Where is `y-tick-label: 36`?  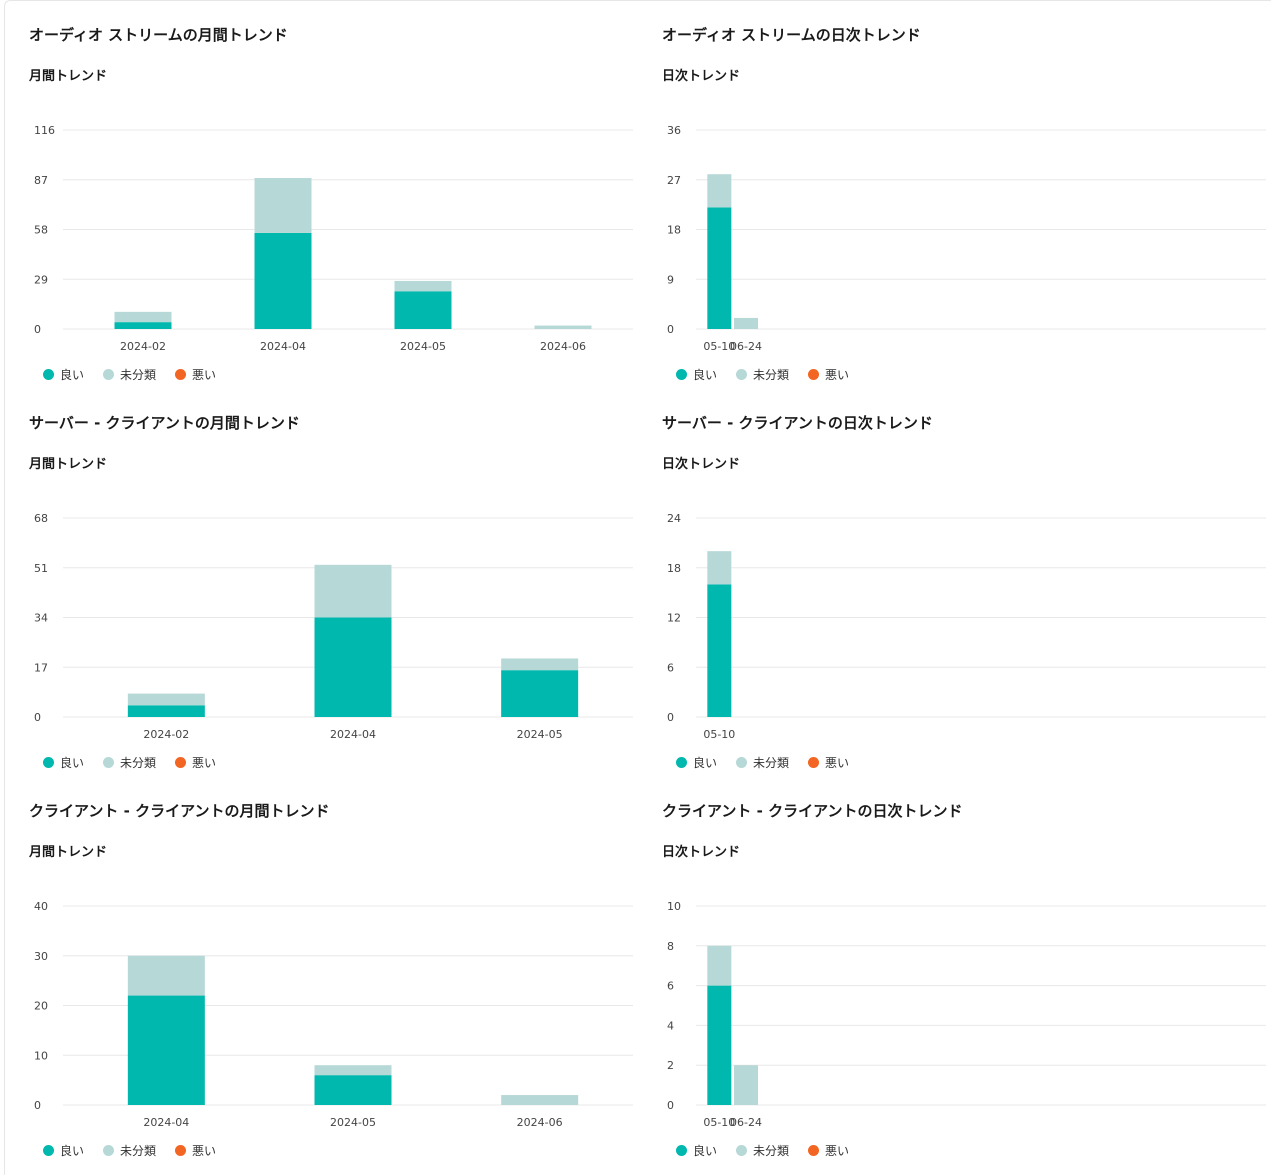
y-tick-label: 36 is located at coordinates (674, 130).